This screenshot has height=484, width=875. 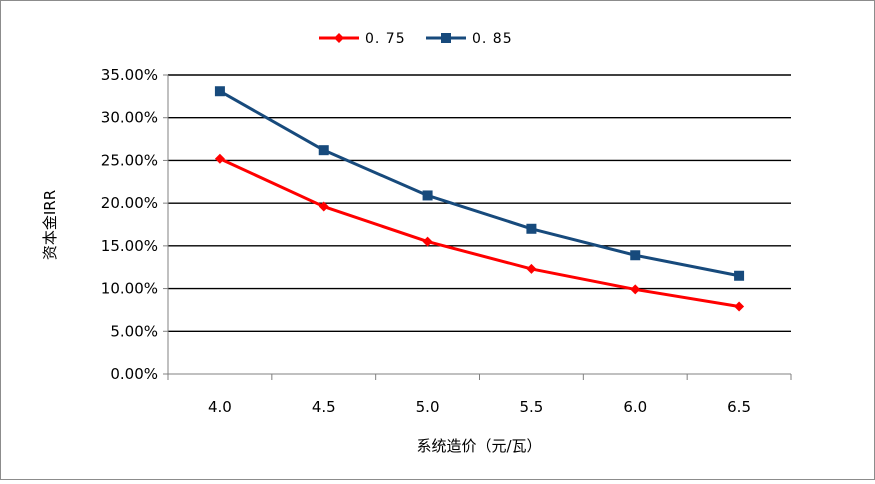 What do you see at coordinates (531, 407) in the screenshot?
I see `x-tick-label: 5.5` at bounding box center [531, 407].